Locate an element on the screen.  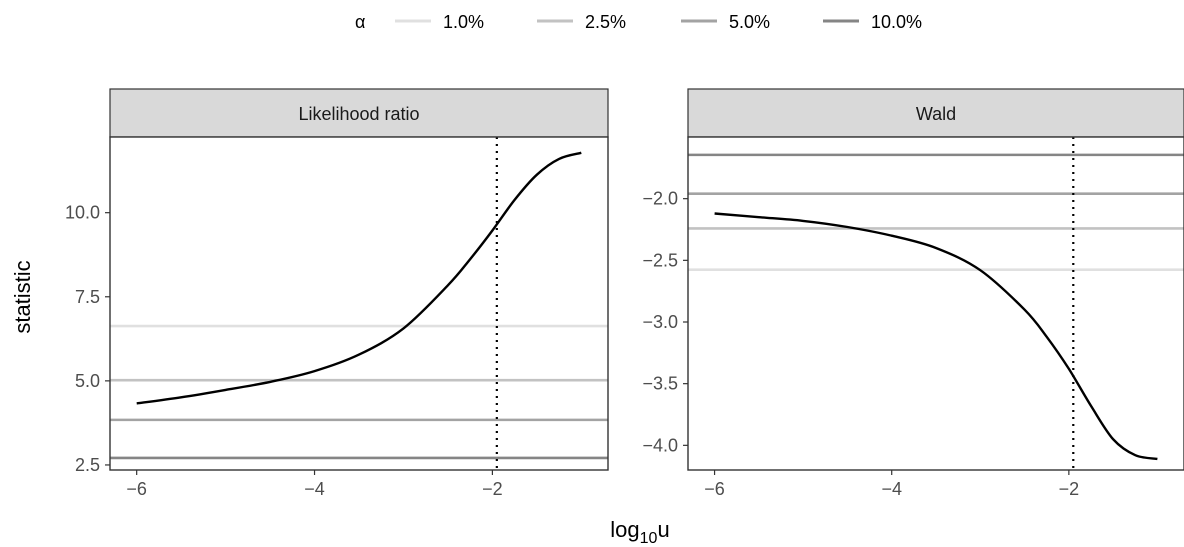
y-tick-label-1-0: −4.0 is located at coordinates (660, 445).